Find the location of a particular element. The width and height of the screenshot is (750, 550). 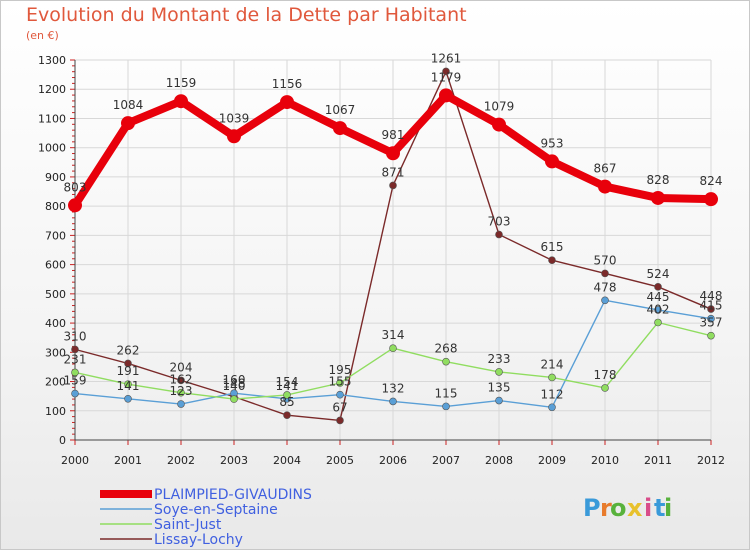

data-label: 953 is located at coordinates (552, 143).